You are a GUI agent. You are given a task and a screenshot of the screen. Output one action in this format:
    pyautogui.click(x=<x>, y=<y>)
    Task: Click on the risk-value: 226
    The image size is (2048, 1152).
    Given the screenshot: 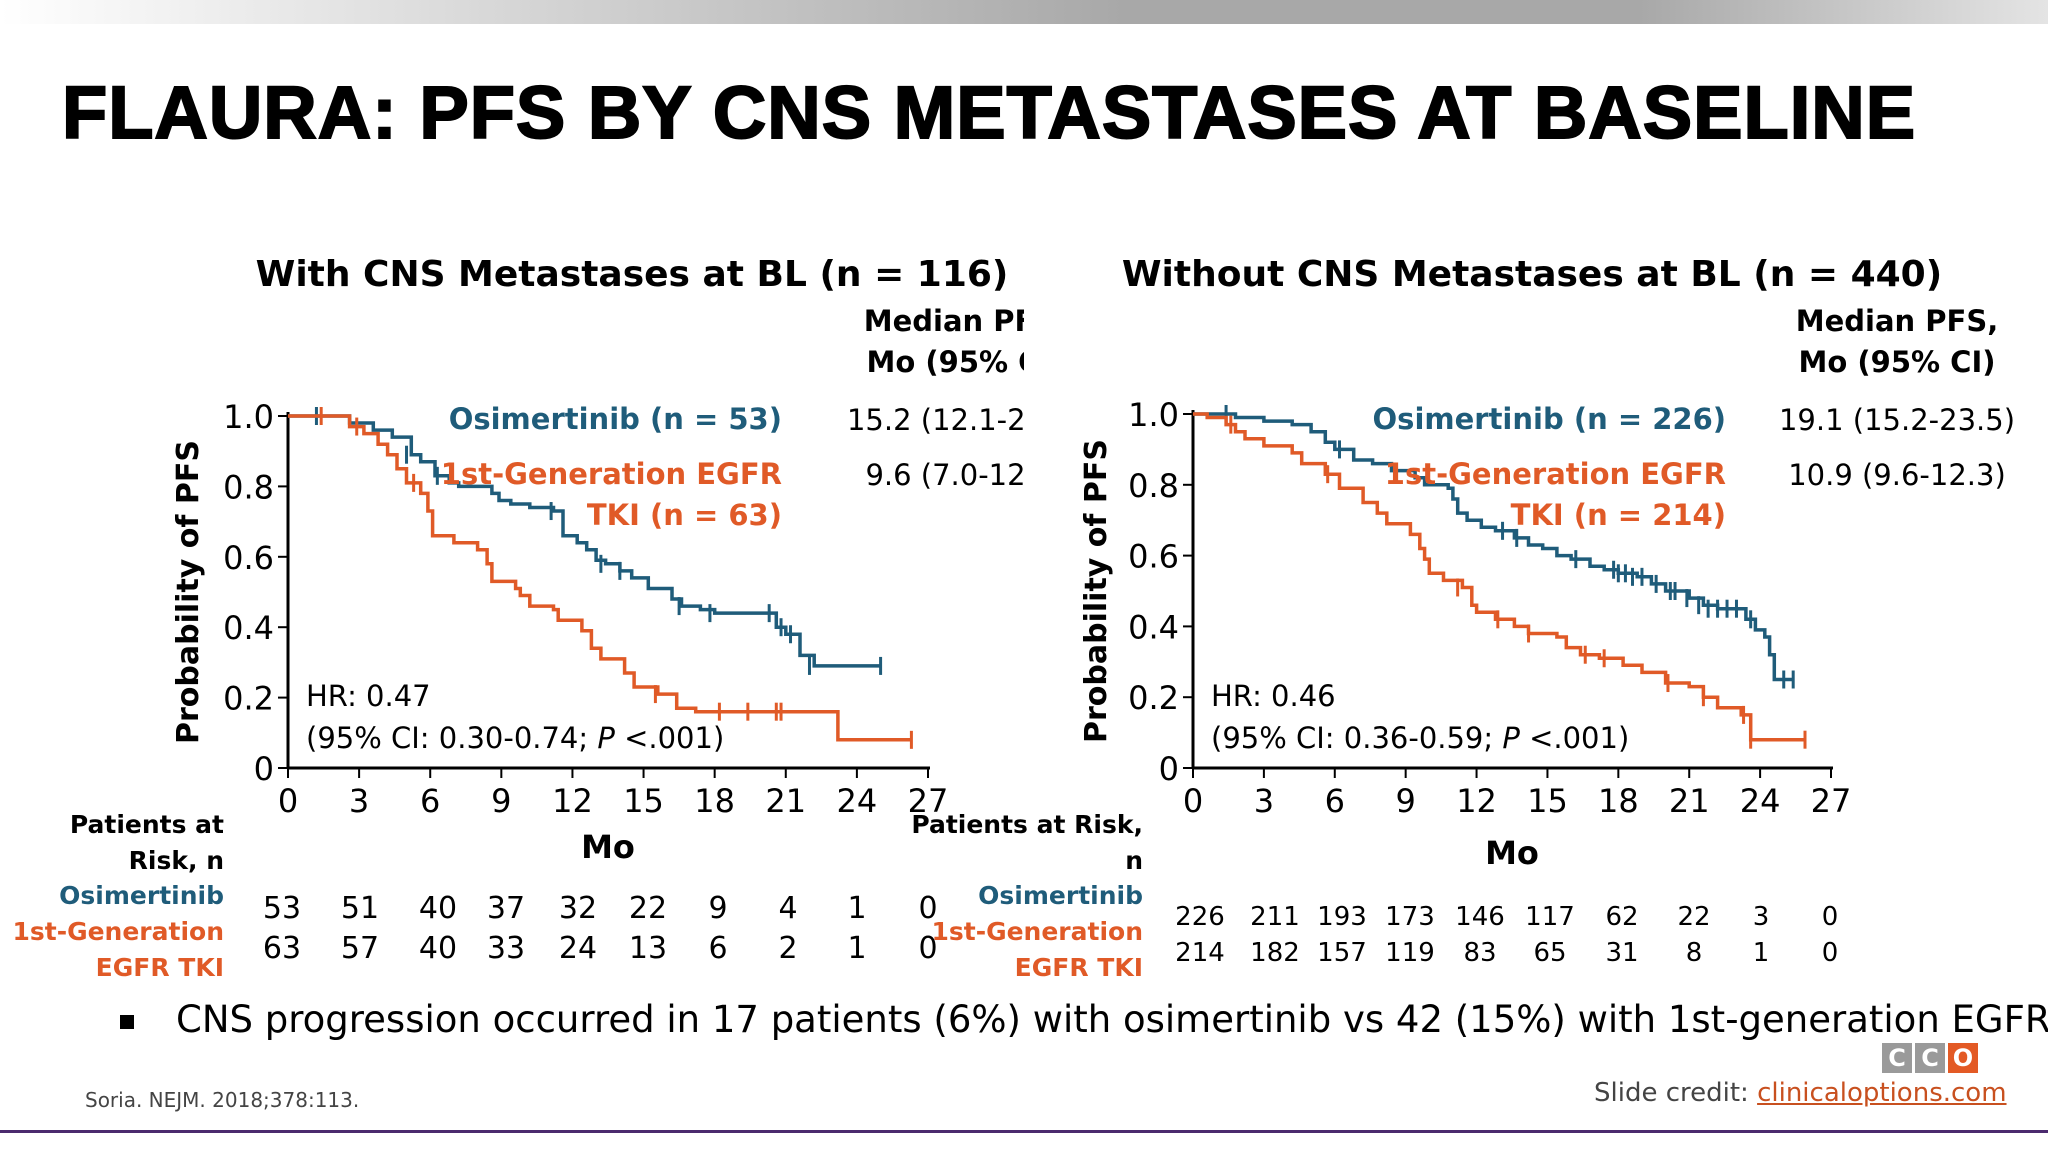 What is the action you would take?
    pyautogui.click(x=1200, y=917)
    